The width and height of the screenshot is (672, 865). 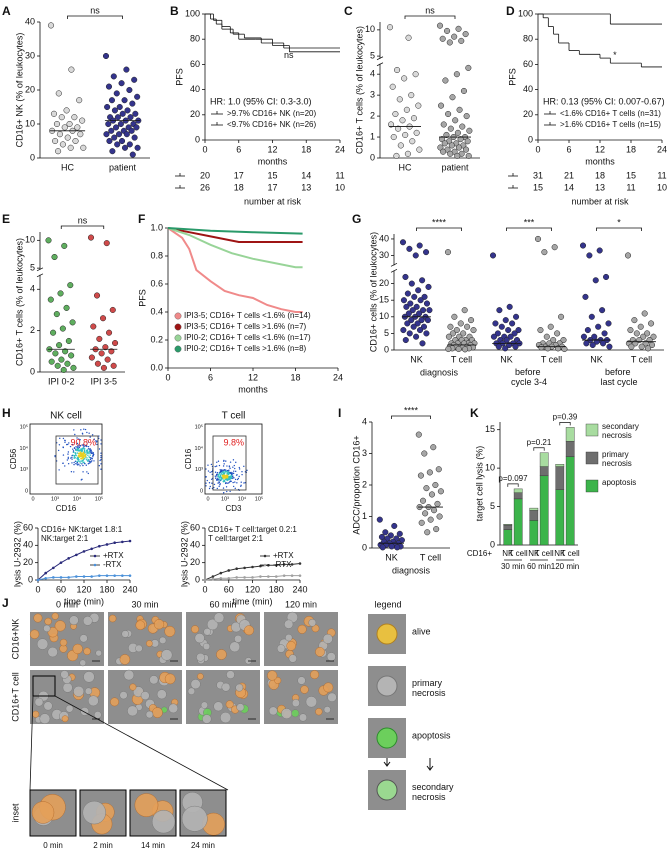 I want to click on flow-y-tick: 10³, so click(x=199, y=470).